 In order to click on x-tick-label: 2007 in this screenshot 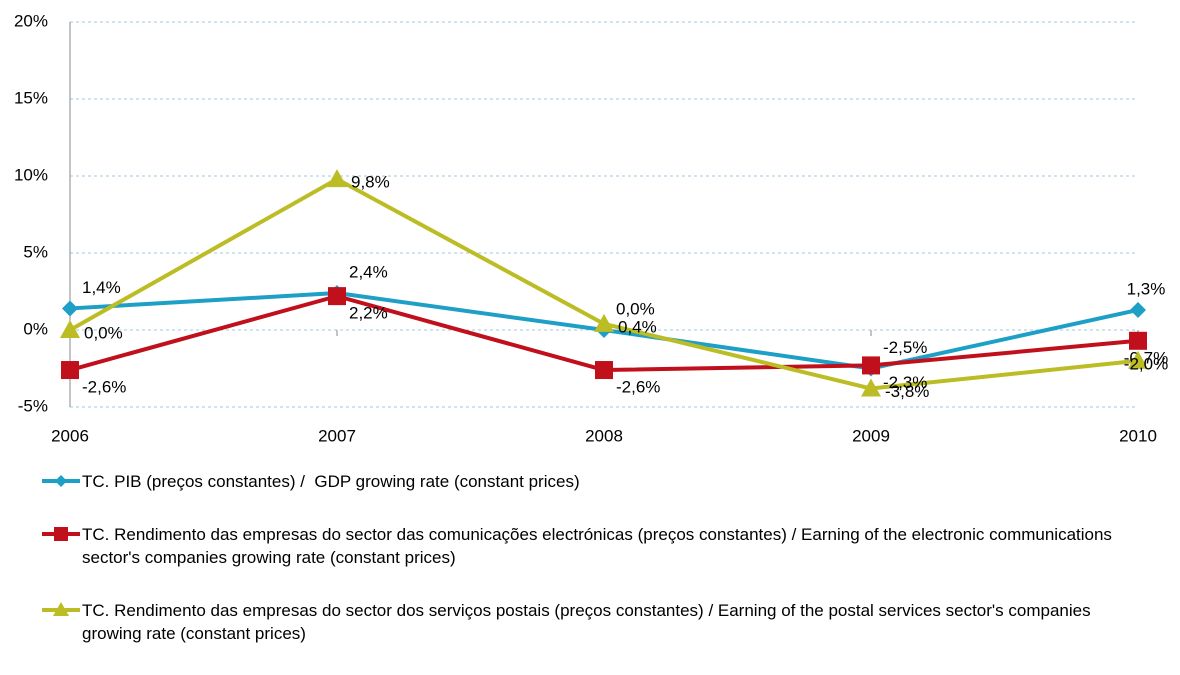, I will do `click(337, 435)`.